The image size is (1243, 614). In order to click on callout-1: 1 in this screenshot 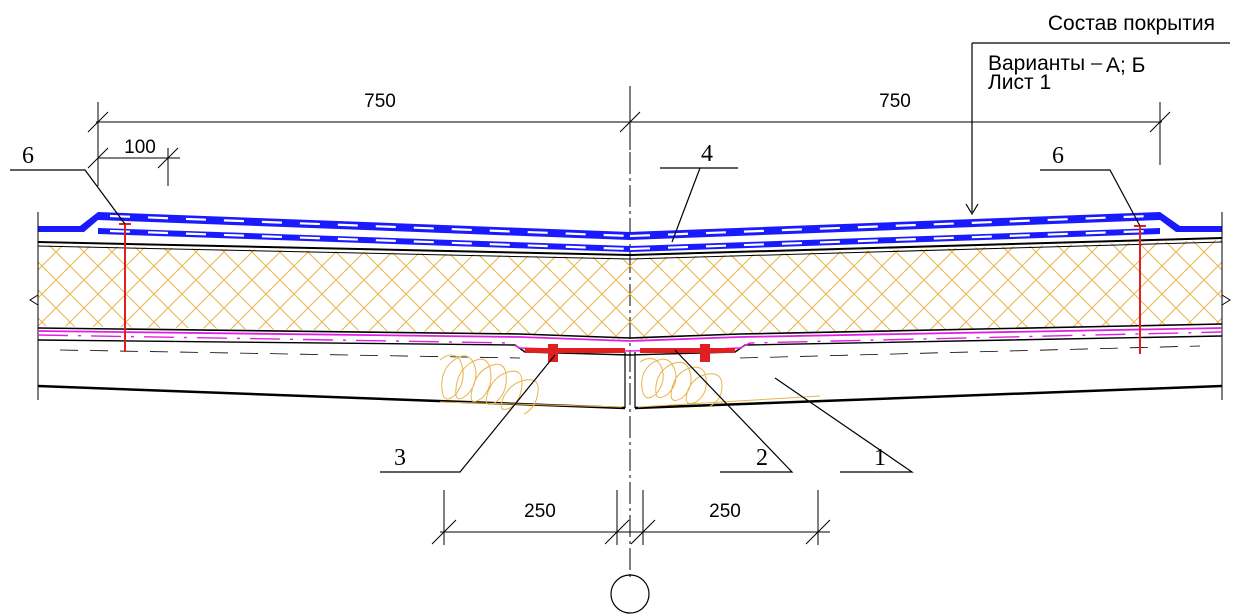, I will do `click(880, 458)`.